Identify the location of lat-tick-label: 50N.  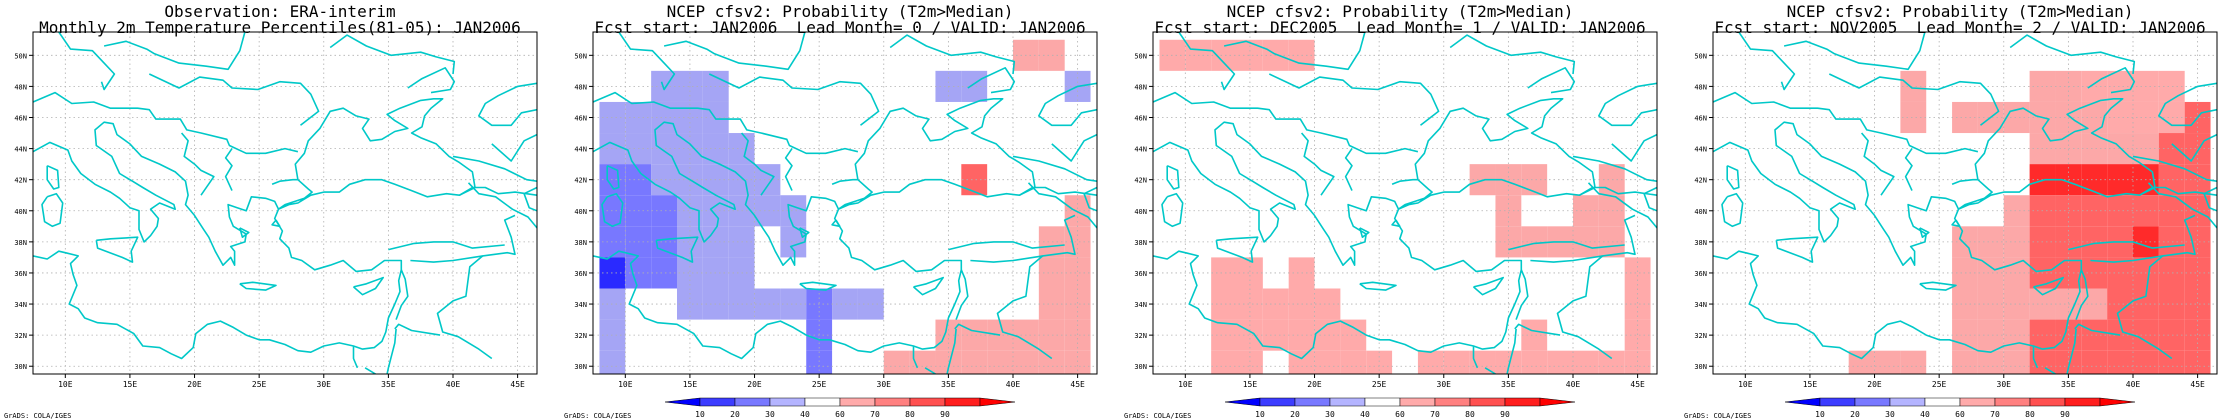
(580, 56).